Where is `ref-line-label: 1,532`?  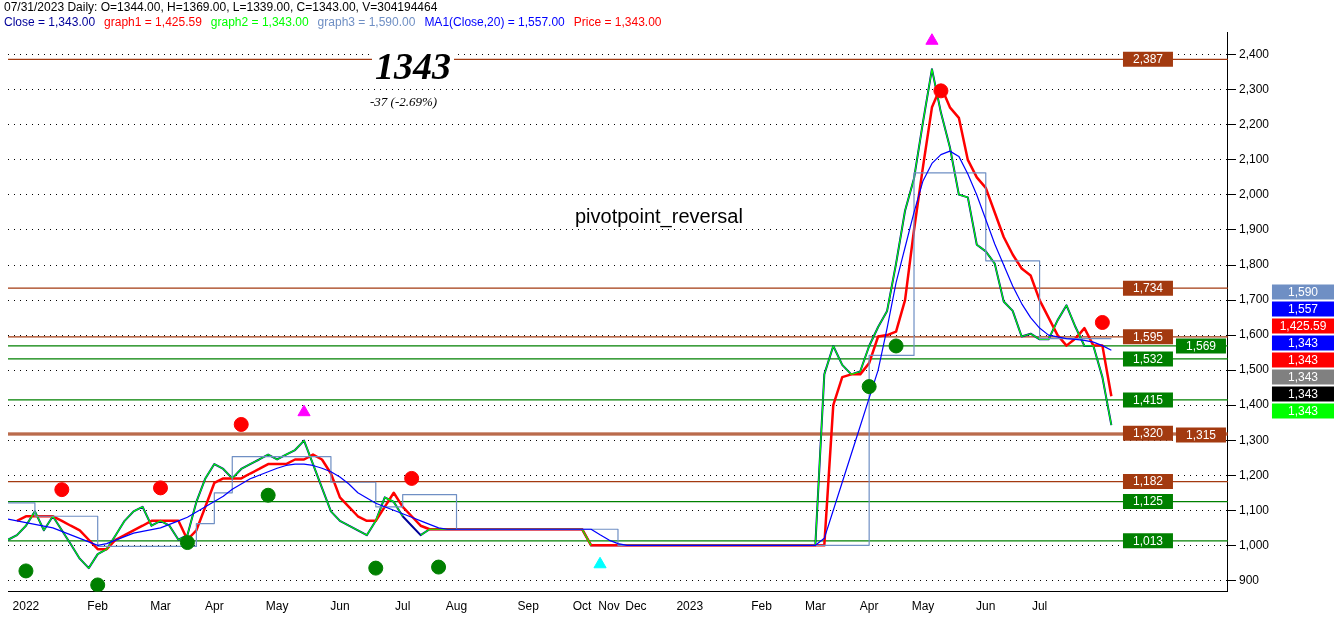 ref-line-label: 1,532 is located at coordinates (1148, 358).